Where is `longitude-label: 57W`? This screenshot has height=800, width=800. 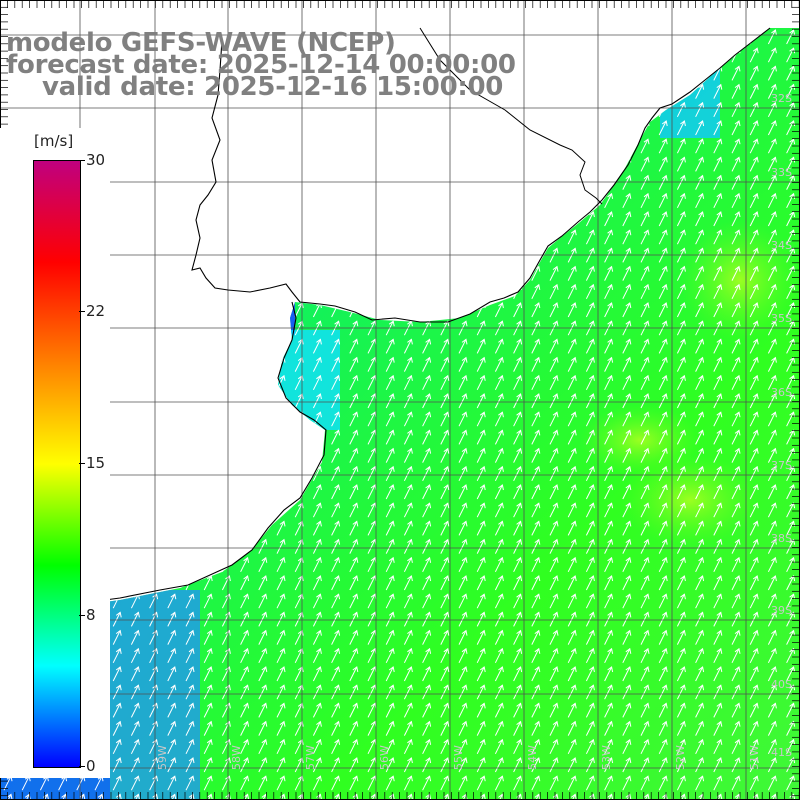 longitude-label: 57W is located at coordinates (310, 757).